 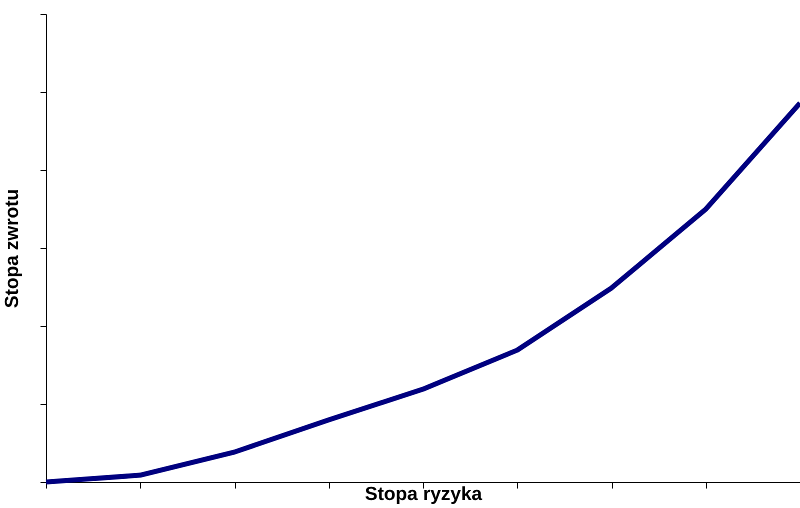 I want to click on x-axis-title: Stopa ryzyka, so click(x=423, y=494).